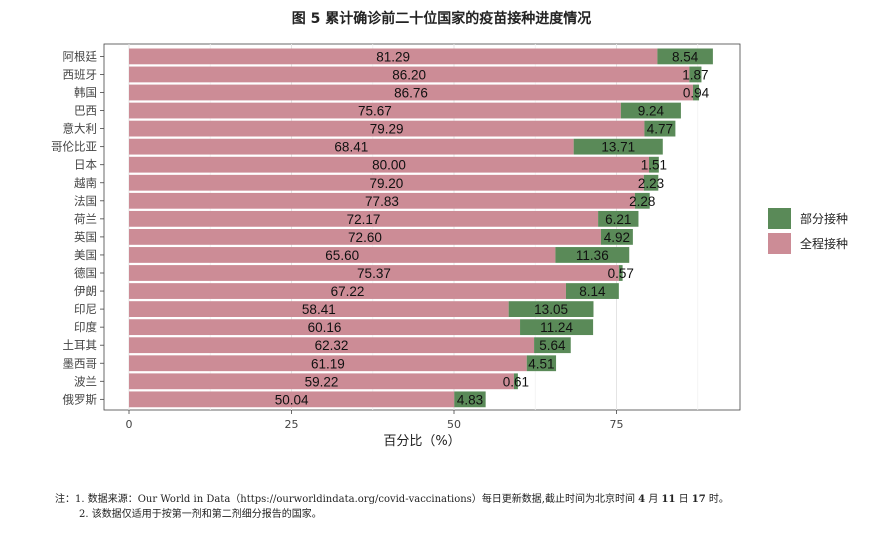 This screenshot has width=883, height=545. Describe the element at coordinates (129, 424) in the screenshot. I see `x-tick-label: 0` at that location.